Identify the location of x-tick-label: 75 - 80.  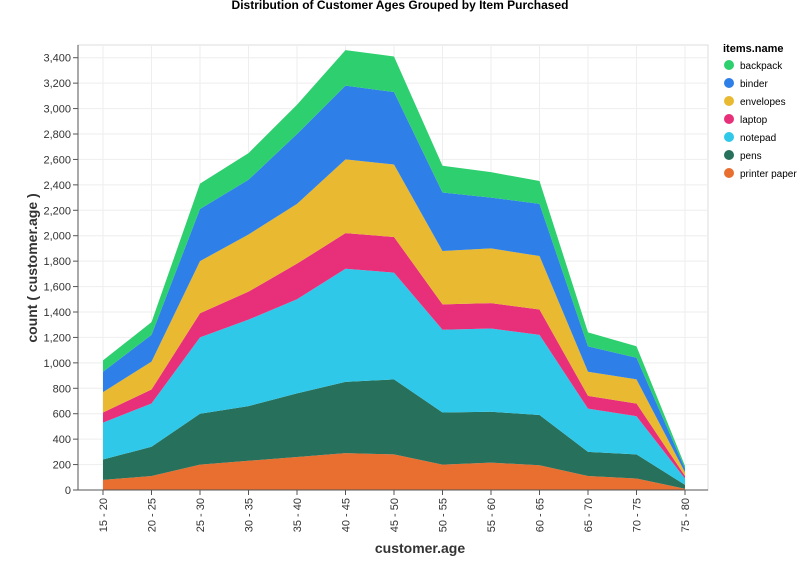
(686, 515).